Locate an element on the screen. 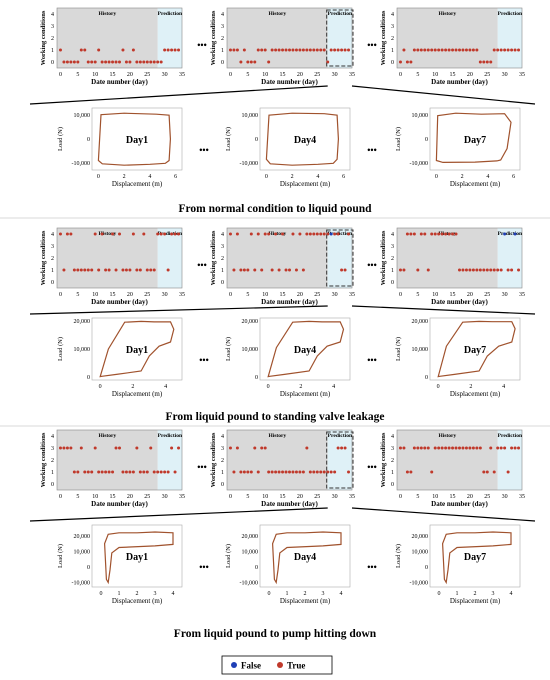 This screenshot has height=680, width=550. x-tick-label: 10 is located at coordinates (435, 295).